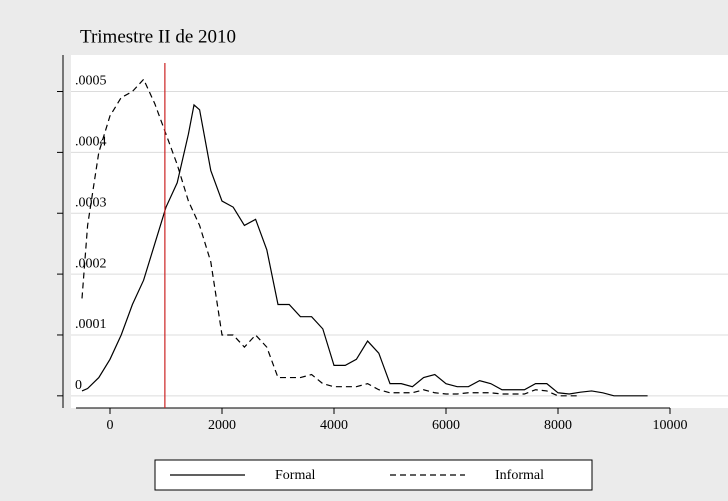  Describe the element at coordinates (446, 425) in the screenshot. I see `x-tick-label: 6000` at that location.